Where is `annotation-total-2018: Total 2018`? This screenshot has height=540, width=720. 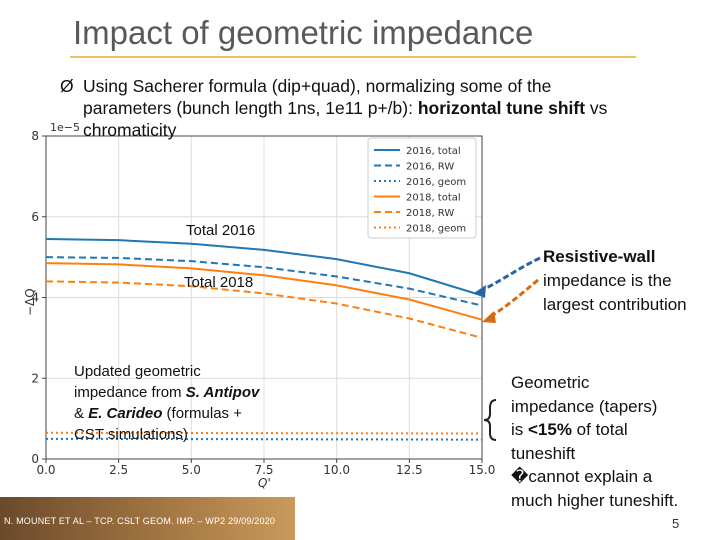
annotation-total-2018: Total 2018 is located at coordinates (219, 282).